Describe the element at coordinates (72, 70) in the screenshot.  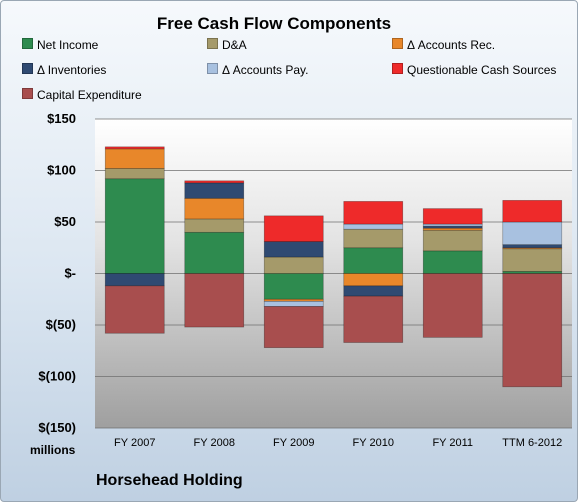
I see `legend-label: Δ Inventories` at that location.